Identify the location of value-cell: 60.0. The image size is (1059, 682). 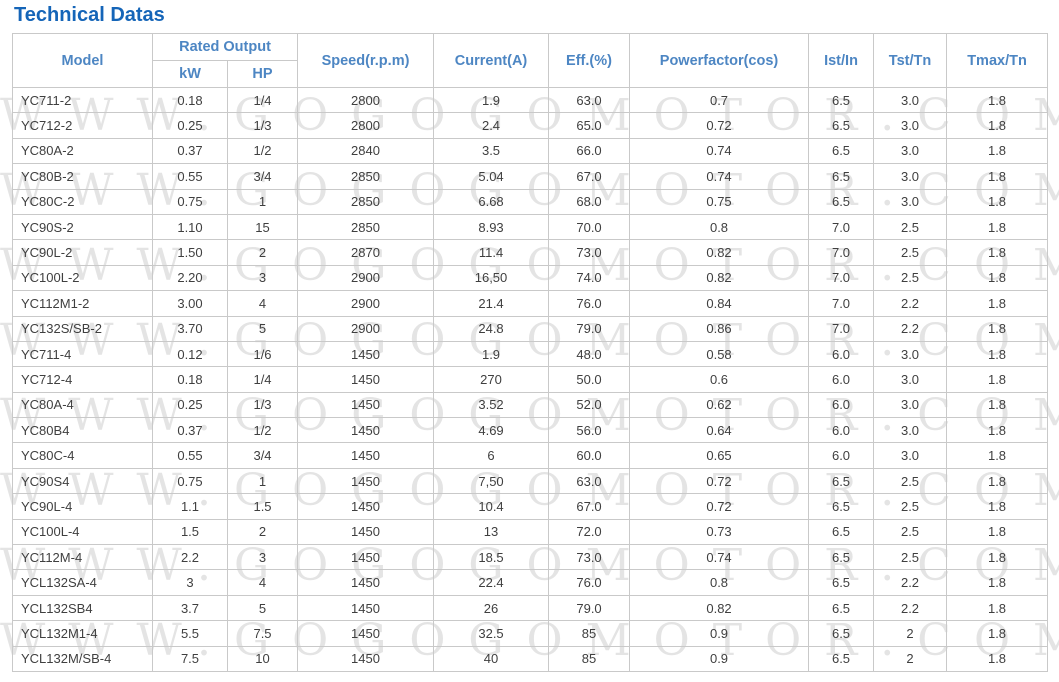
(589, 455).